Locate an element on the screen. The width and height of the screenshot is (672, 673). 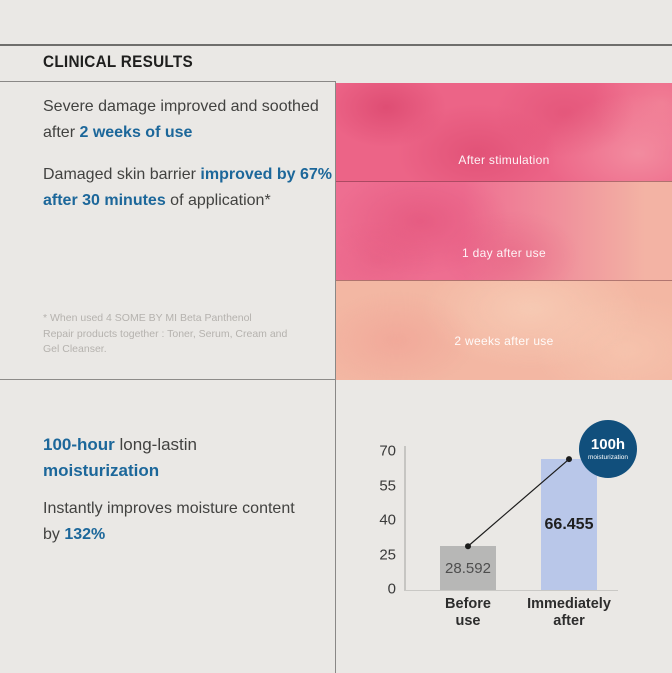
moisturization-heading: 100-hour long-lastin moisturization is located at coordinates (164, 458).